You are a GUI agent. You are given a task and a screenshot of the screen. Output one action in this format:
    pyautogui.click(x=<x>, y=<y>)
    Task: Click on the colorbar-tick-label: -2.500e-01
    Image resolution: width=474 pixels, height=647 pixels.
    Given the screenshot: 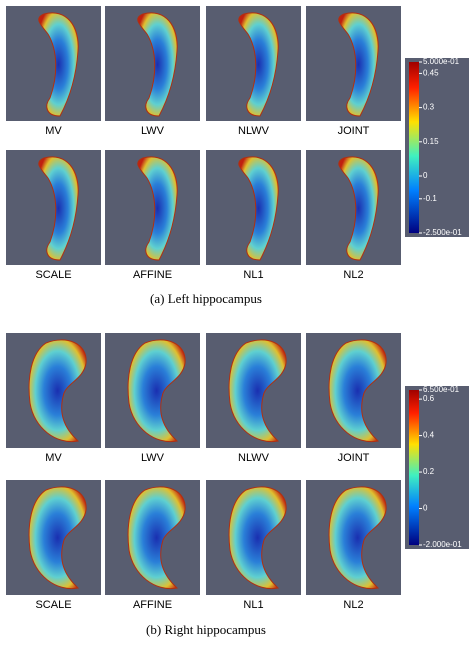 What is the action you would take?
    pyautogui.click(x=442, y=232)
    